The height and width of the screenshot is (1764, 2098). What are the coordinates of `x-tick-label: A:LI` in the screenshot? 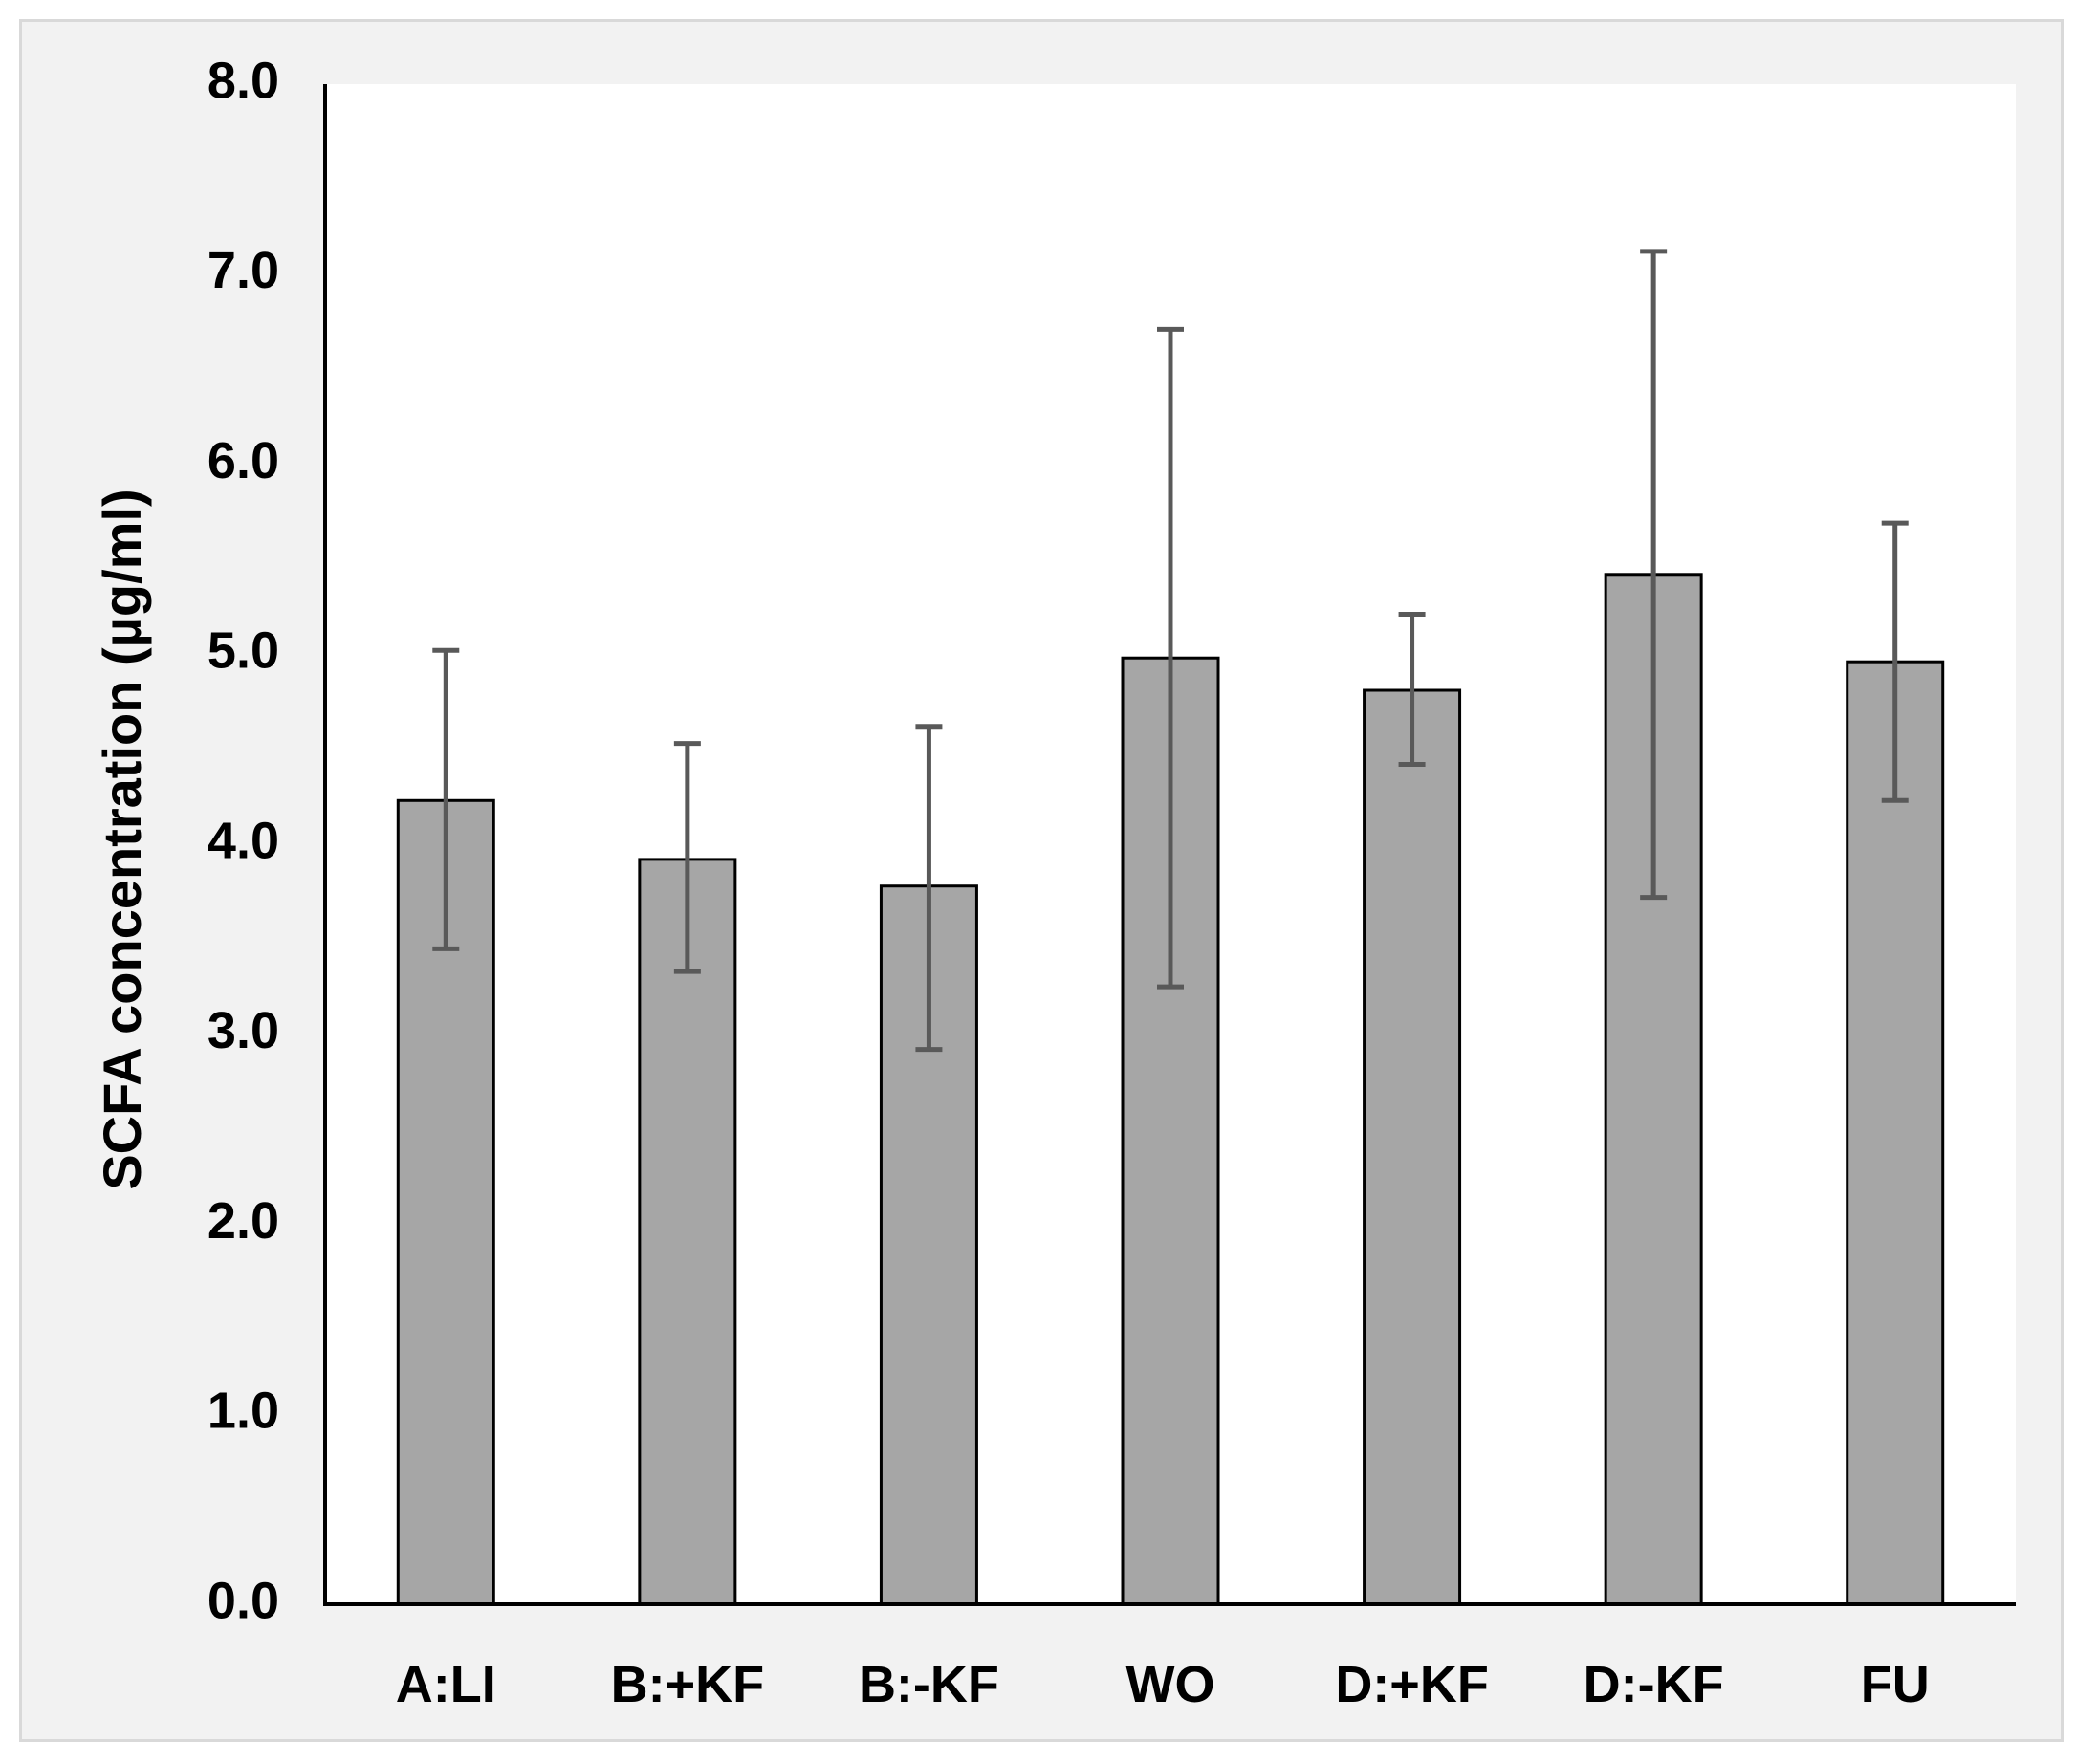 It's located at (446, 1684).